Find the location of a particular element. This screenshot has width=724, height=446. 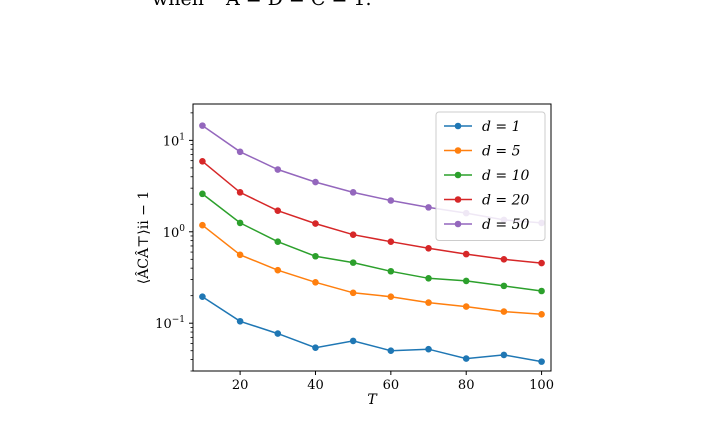

legend-item: d = 20 is located at coordinates (487, 201).